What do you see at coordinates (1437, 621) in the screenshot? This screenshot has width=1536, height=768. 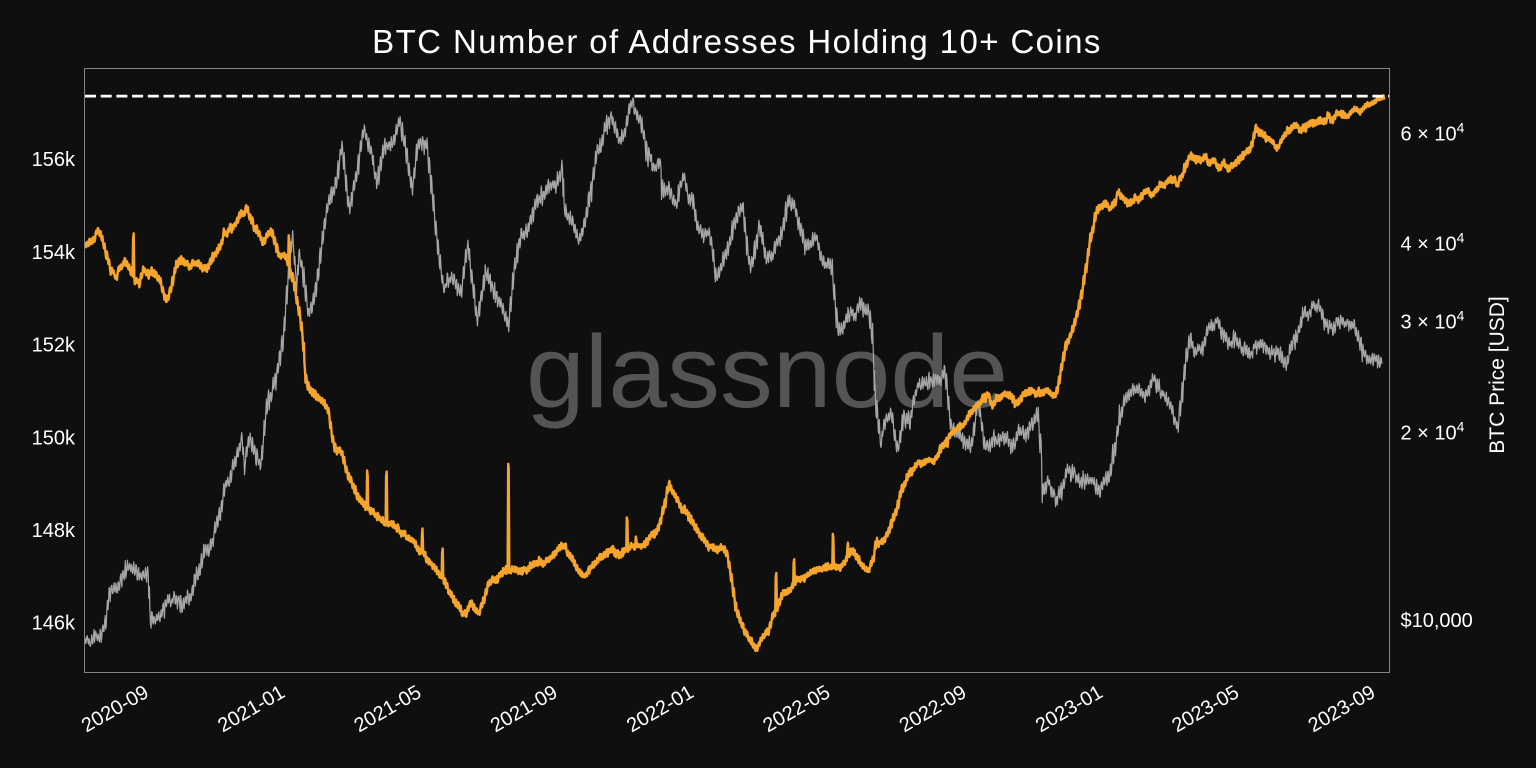 I see `svg-text: $10,000` at bounding box center [1437, 621].